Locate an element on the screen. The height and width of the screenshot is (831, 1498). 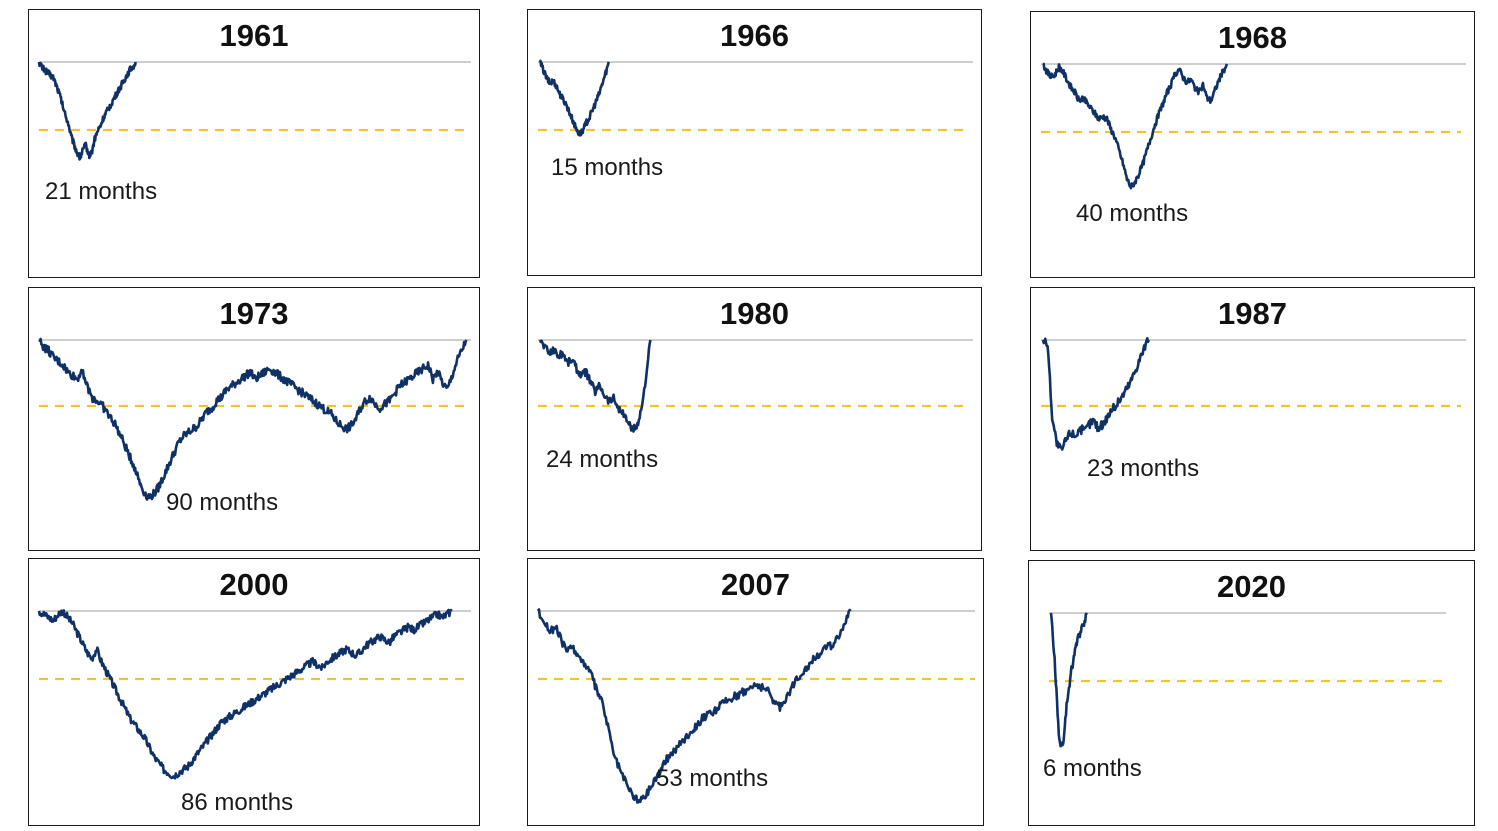
duration-label: 53 months is located at coordinates (712, 778).